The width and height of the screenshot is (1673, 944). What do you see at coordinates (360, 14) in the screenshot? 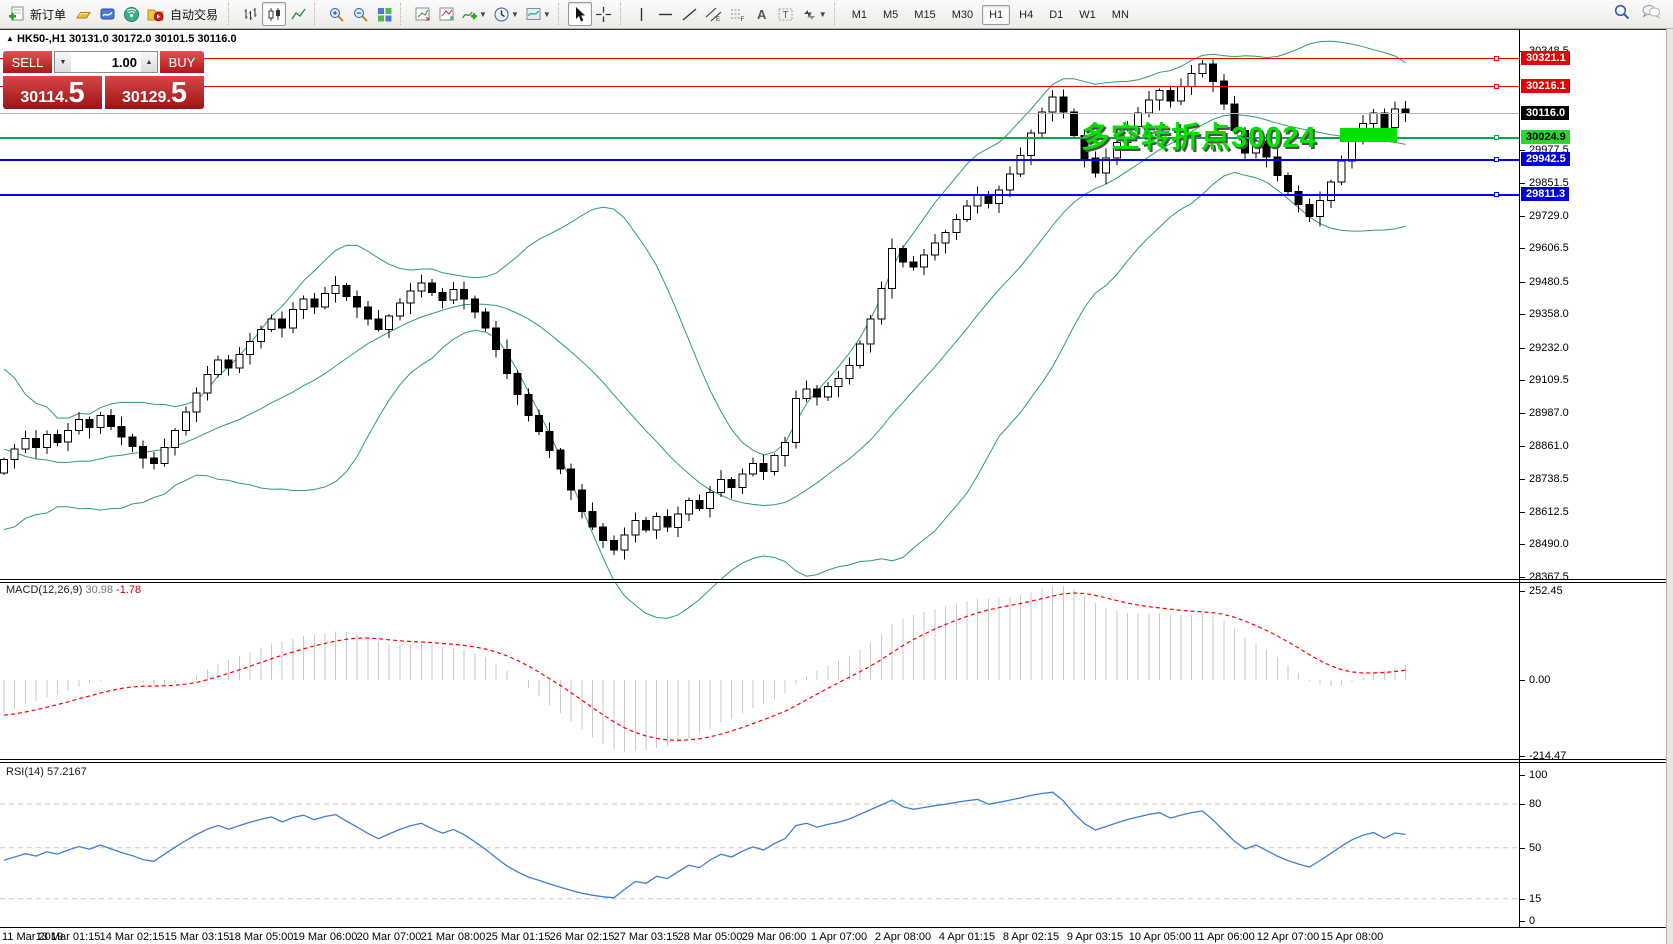
I see `zoom-out-icon` at bounding box center [360, 14].